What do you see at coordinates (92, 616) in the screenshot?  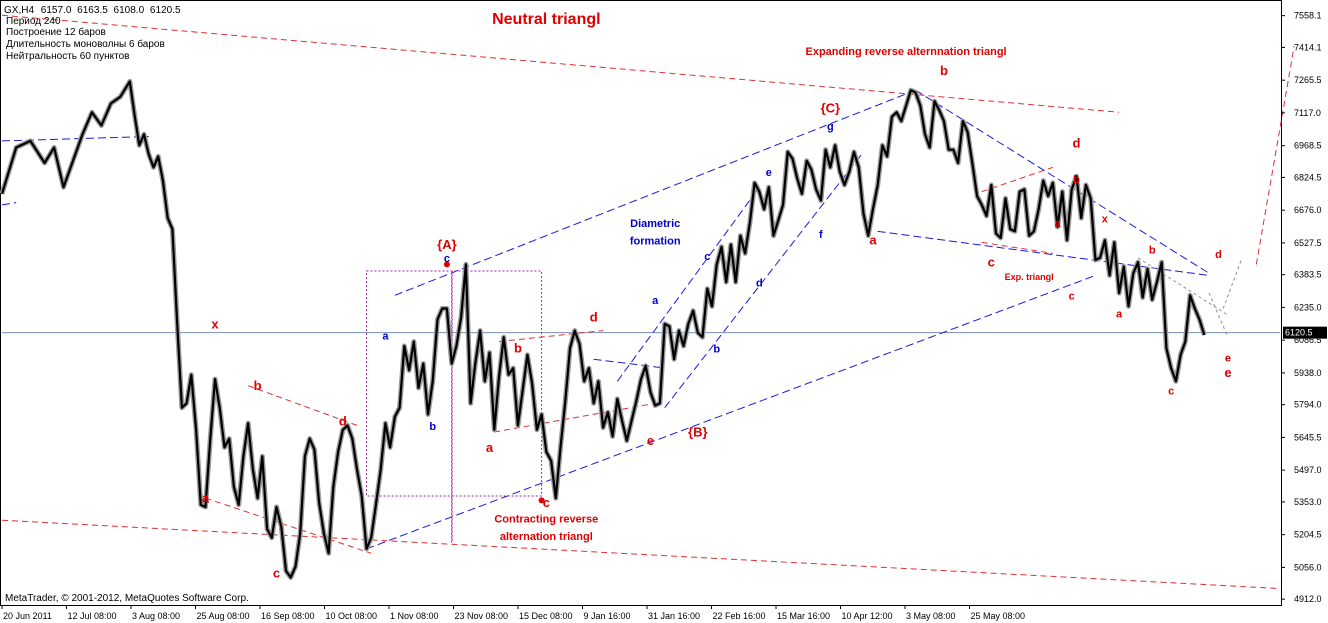 I see `x-tick-label: 12 Jul 08:00` at bounding box center [92, 616].